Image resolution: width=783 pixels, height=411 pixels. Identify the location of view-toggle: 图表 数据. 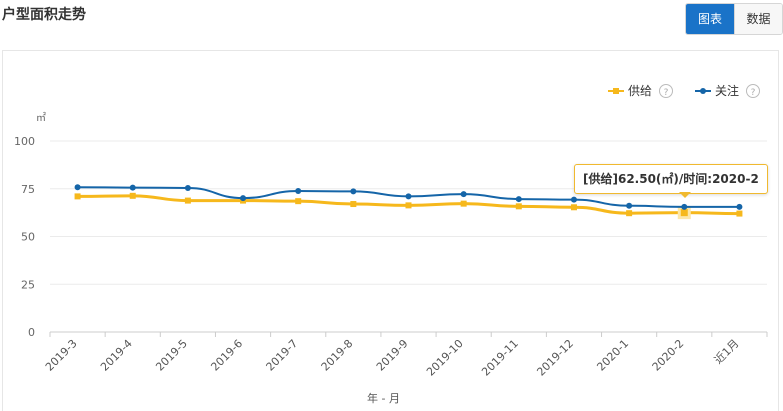
(734, 19).